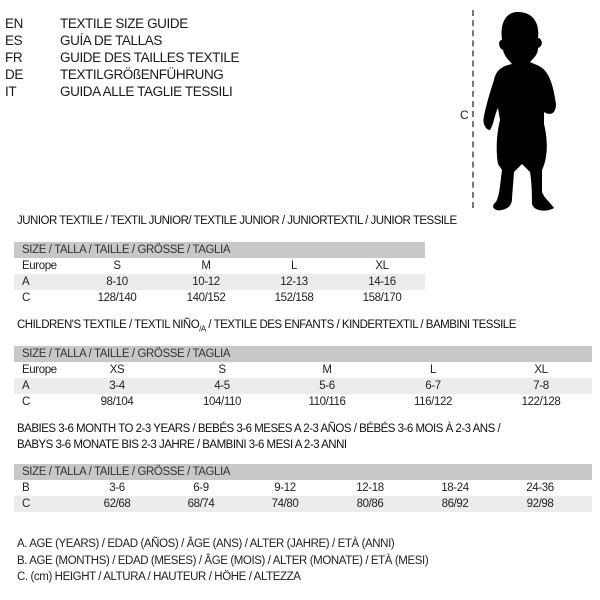 The height and width of the screenshot is (600, 600). I want to click on children-size-header: SIZE / TALLA / TAILLE / GRÖSSE / TAGLIA, so click(303, 354).